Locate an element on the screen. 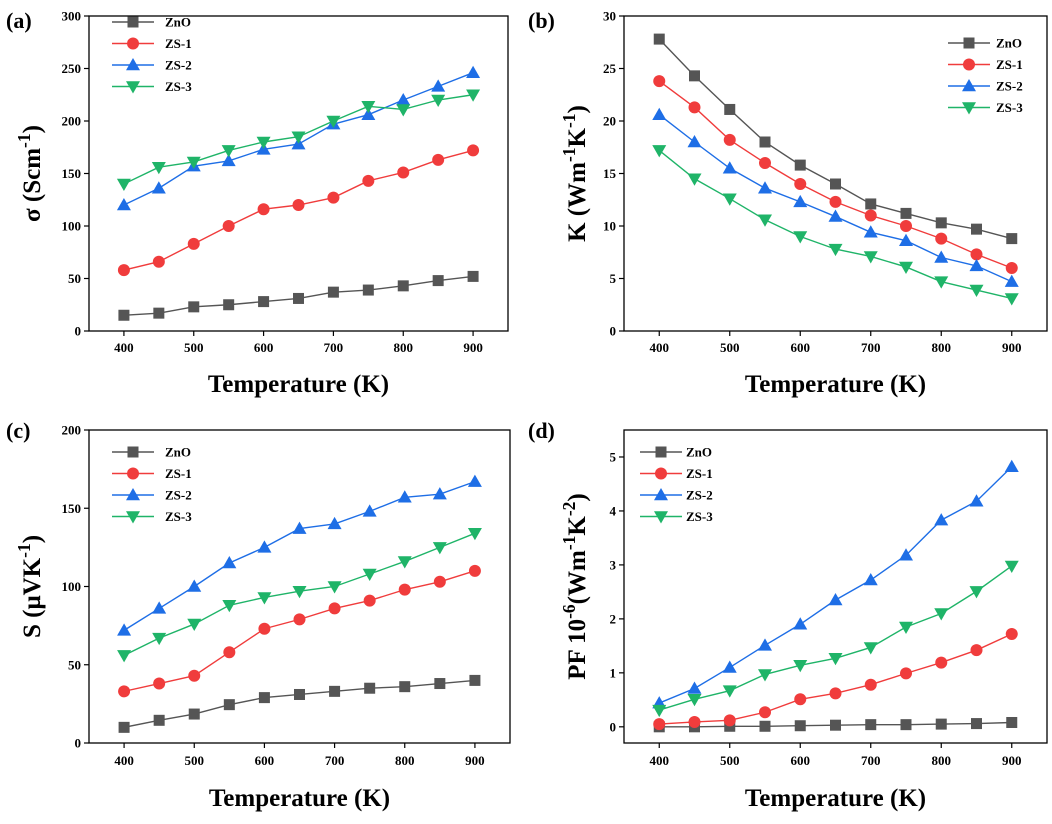  x-tick-label: 600 is located at coordinates (264, 347).